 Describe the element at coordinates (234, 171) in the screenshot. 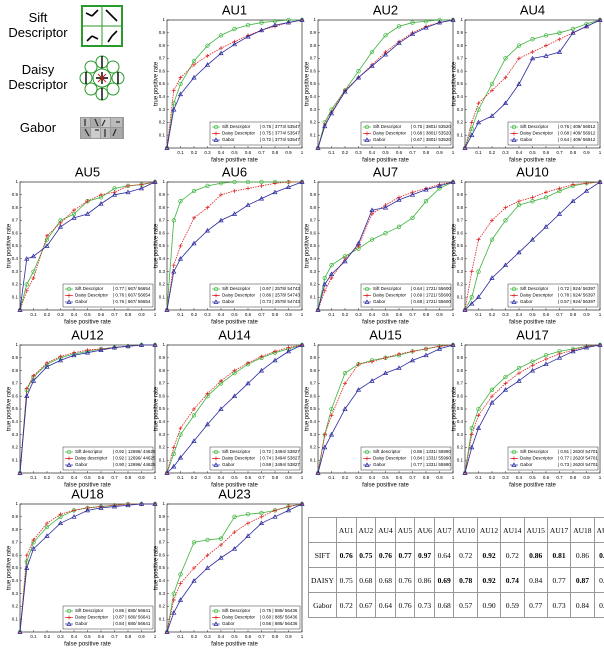

I see `chart-title: AU6` at that location.